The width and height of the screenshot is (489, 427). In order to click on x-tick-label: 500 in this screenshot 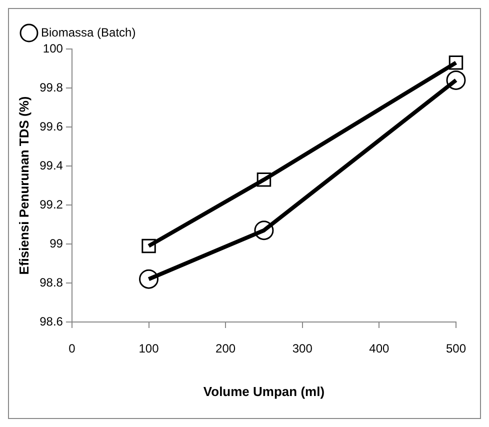, I will do `click(456, 349)`.